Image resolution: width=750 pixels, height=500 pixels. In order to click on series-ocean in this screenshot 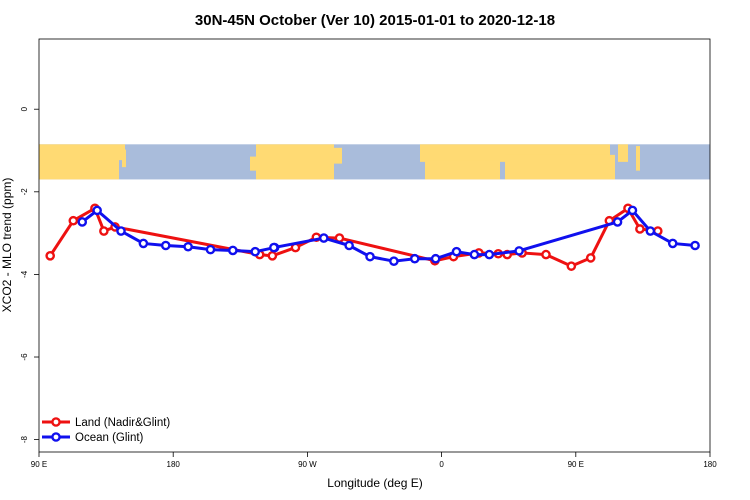, I will do `click(388, 235)`.